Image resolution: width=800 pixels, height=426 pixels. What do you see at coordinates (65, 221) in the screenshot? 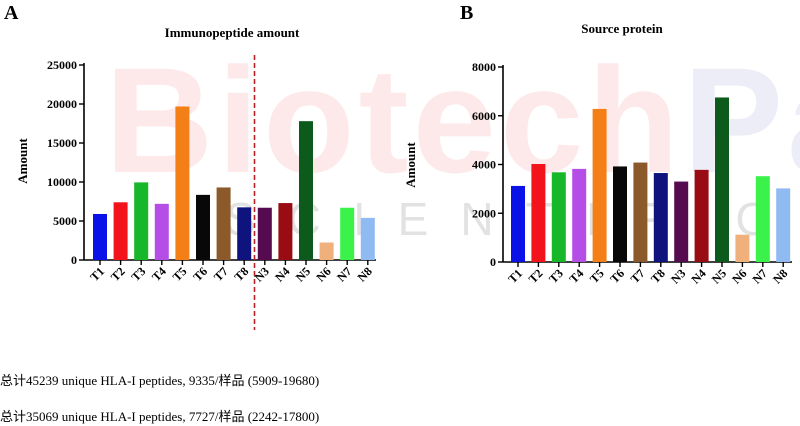
I see `chart-a-y-tick-label: 5000` at bounding box center [65, 221].